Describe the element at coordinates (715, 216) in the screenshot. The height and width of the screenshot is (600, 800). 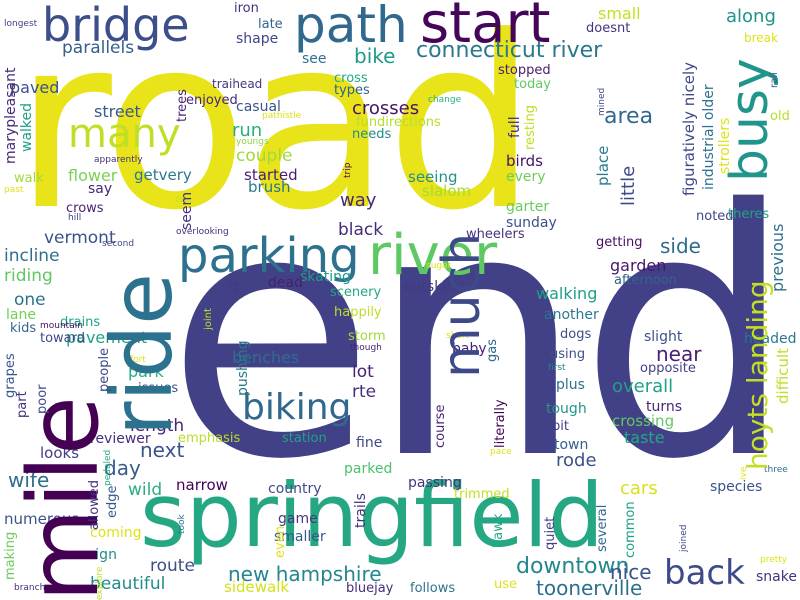
I see `word-noted: noted` at that location.